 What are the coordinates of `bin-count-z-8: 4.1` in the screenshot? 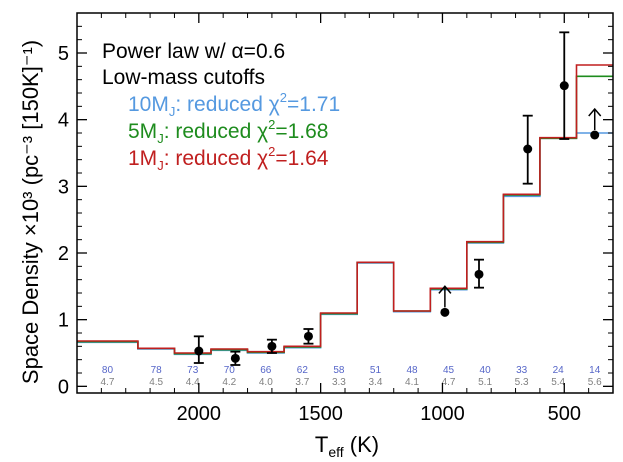 It's located at (412, 382).